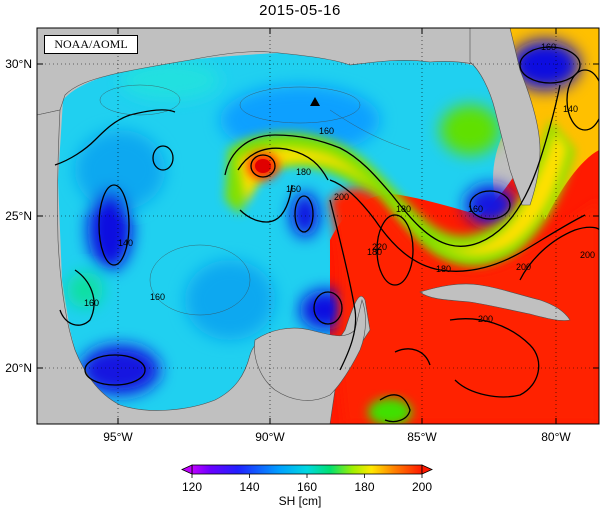 This screenshot has width=600, height=523. What do you see at coordinates (315, 101) in the screenshot?
I see `triangle-marker-icon` at bounding box center [315, 101].